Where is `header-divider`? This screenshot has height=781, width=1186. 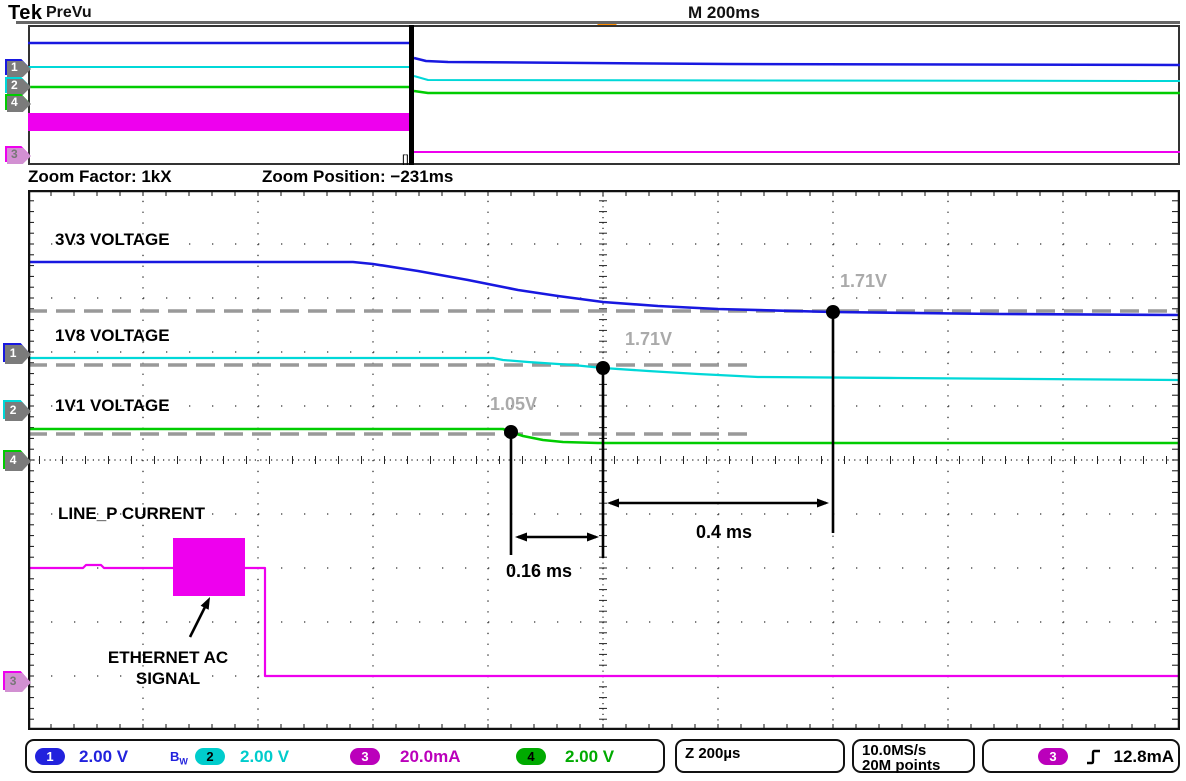 header-divider is located at coordinates (598, 22).